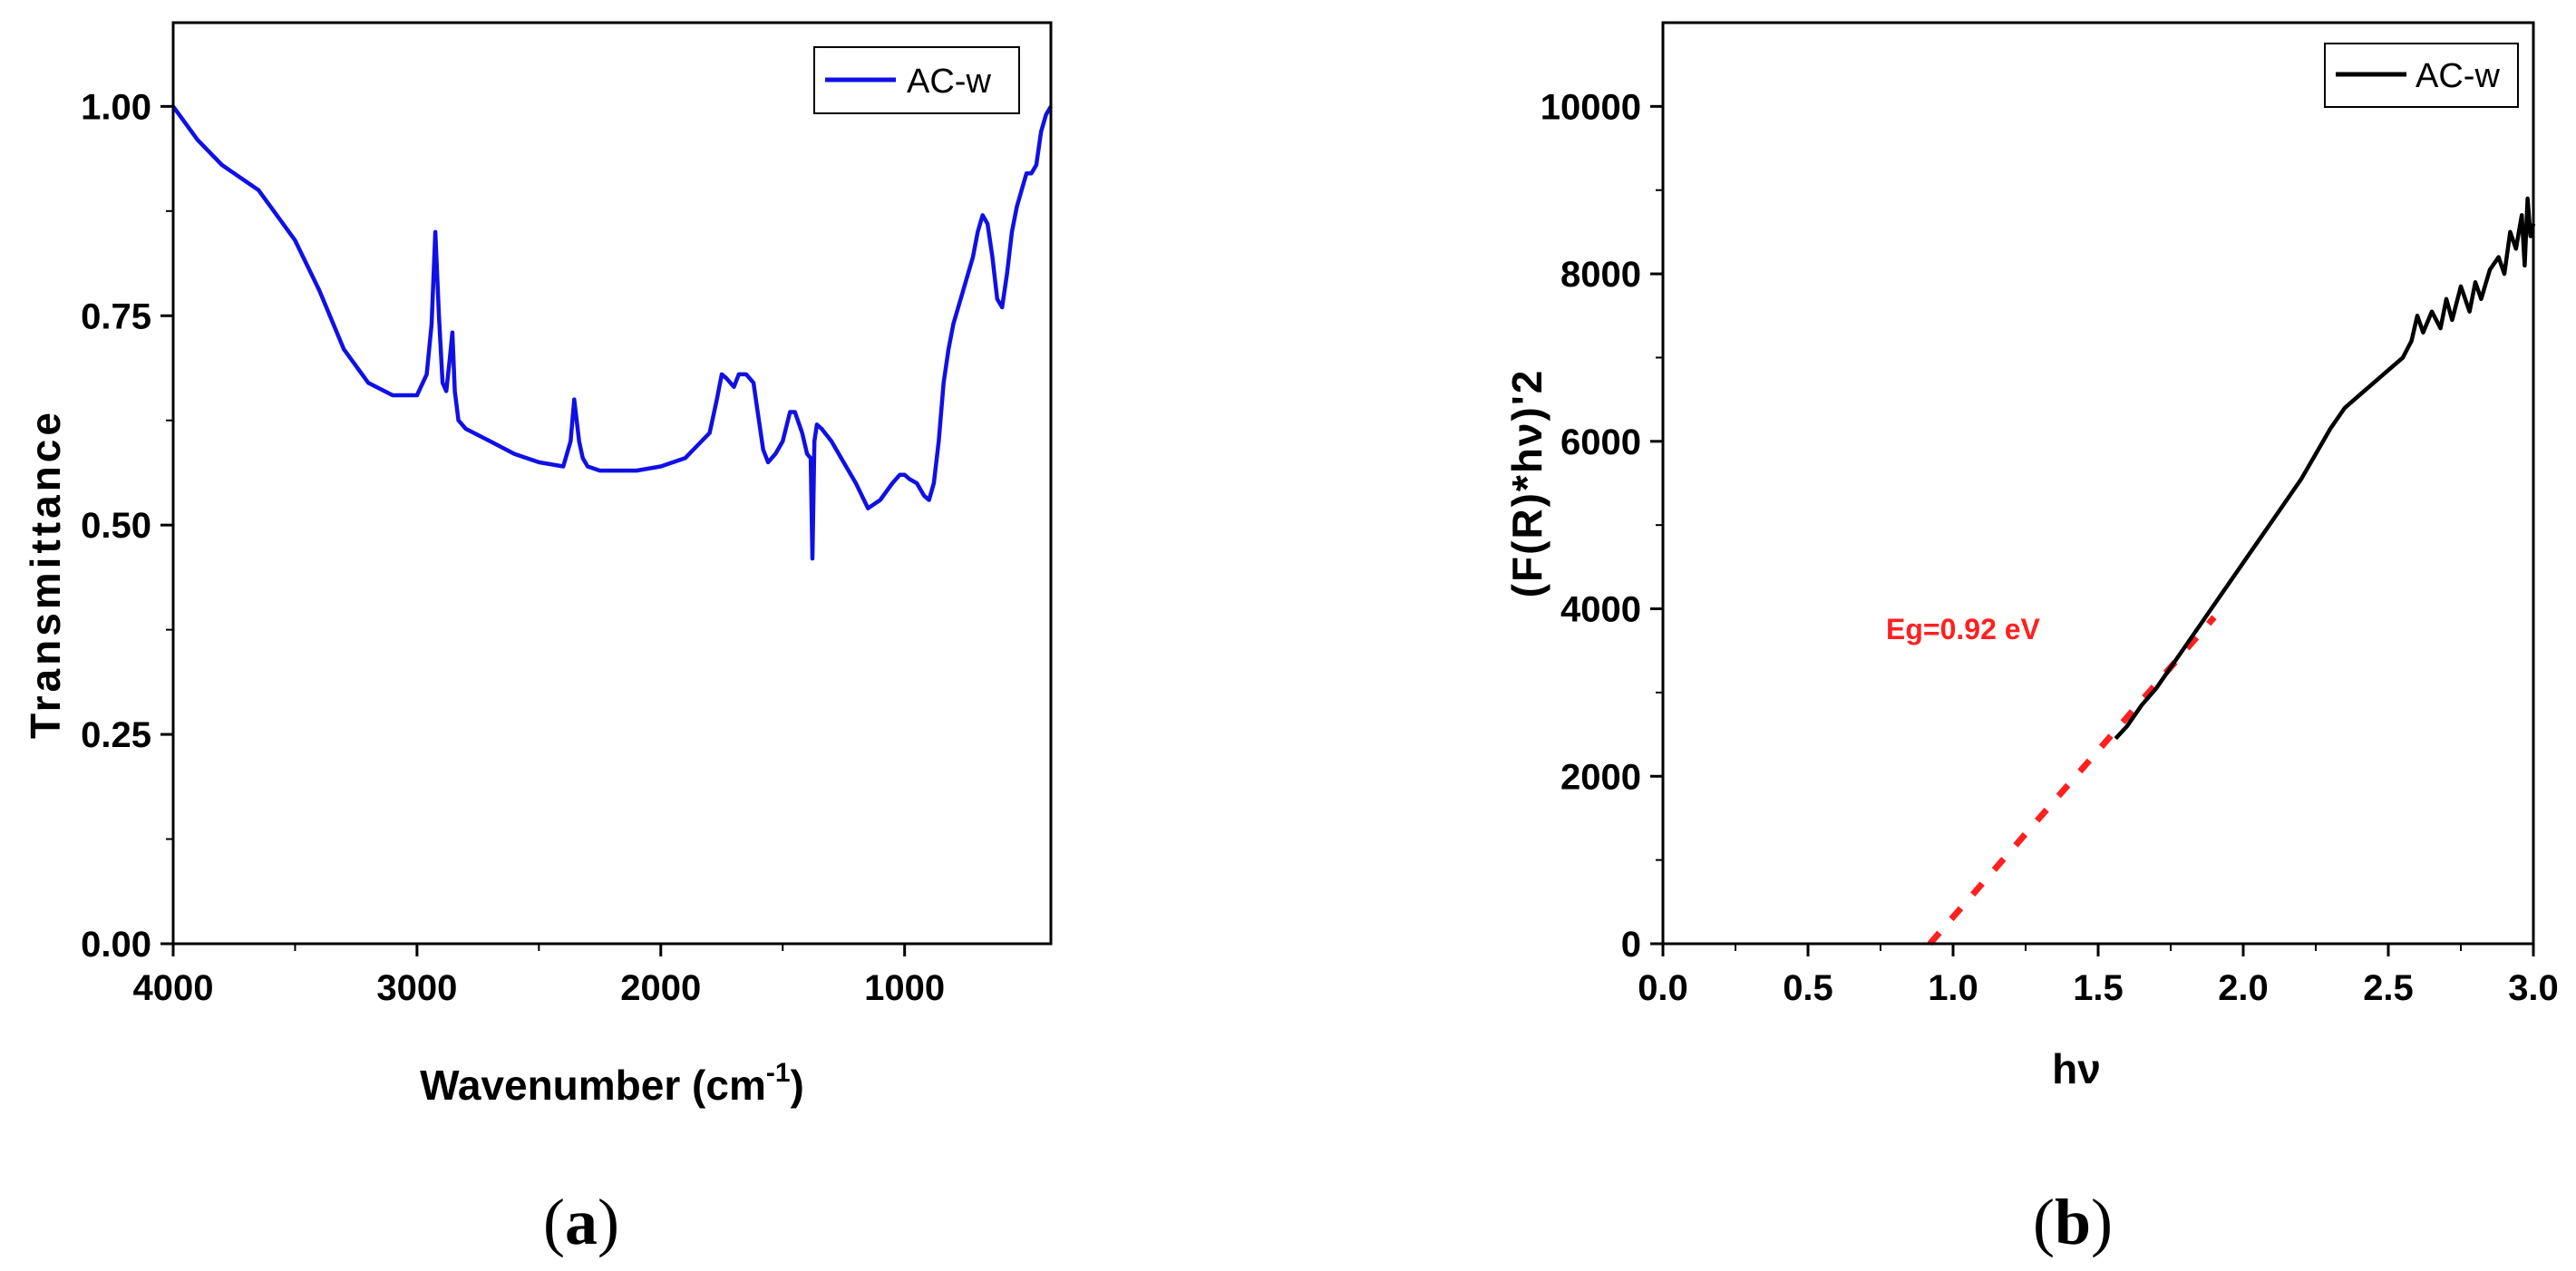  What do you see at coordinates (1663, 988) in the screenshot?
I see `tauc-x-tick-label: 0.0` at bounding box center [1663, 988].